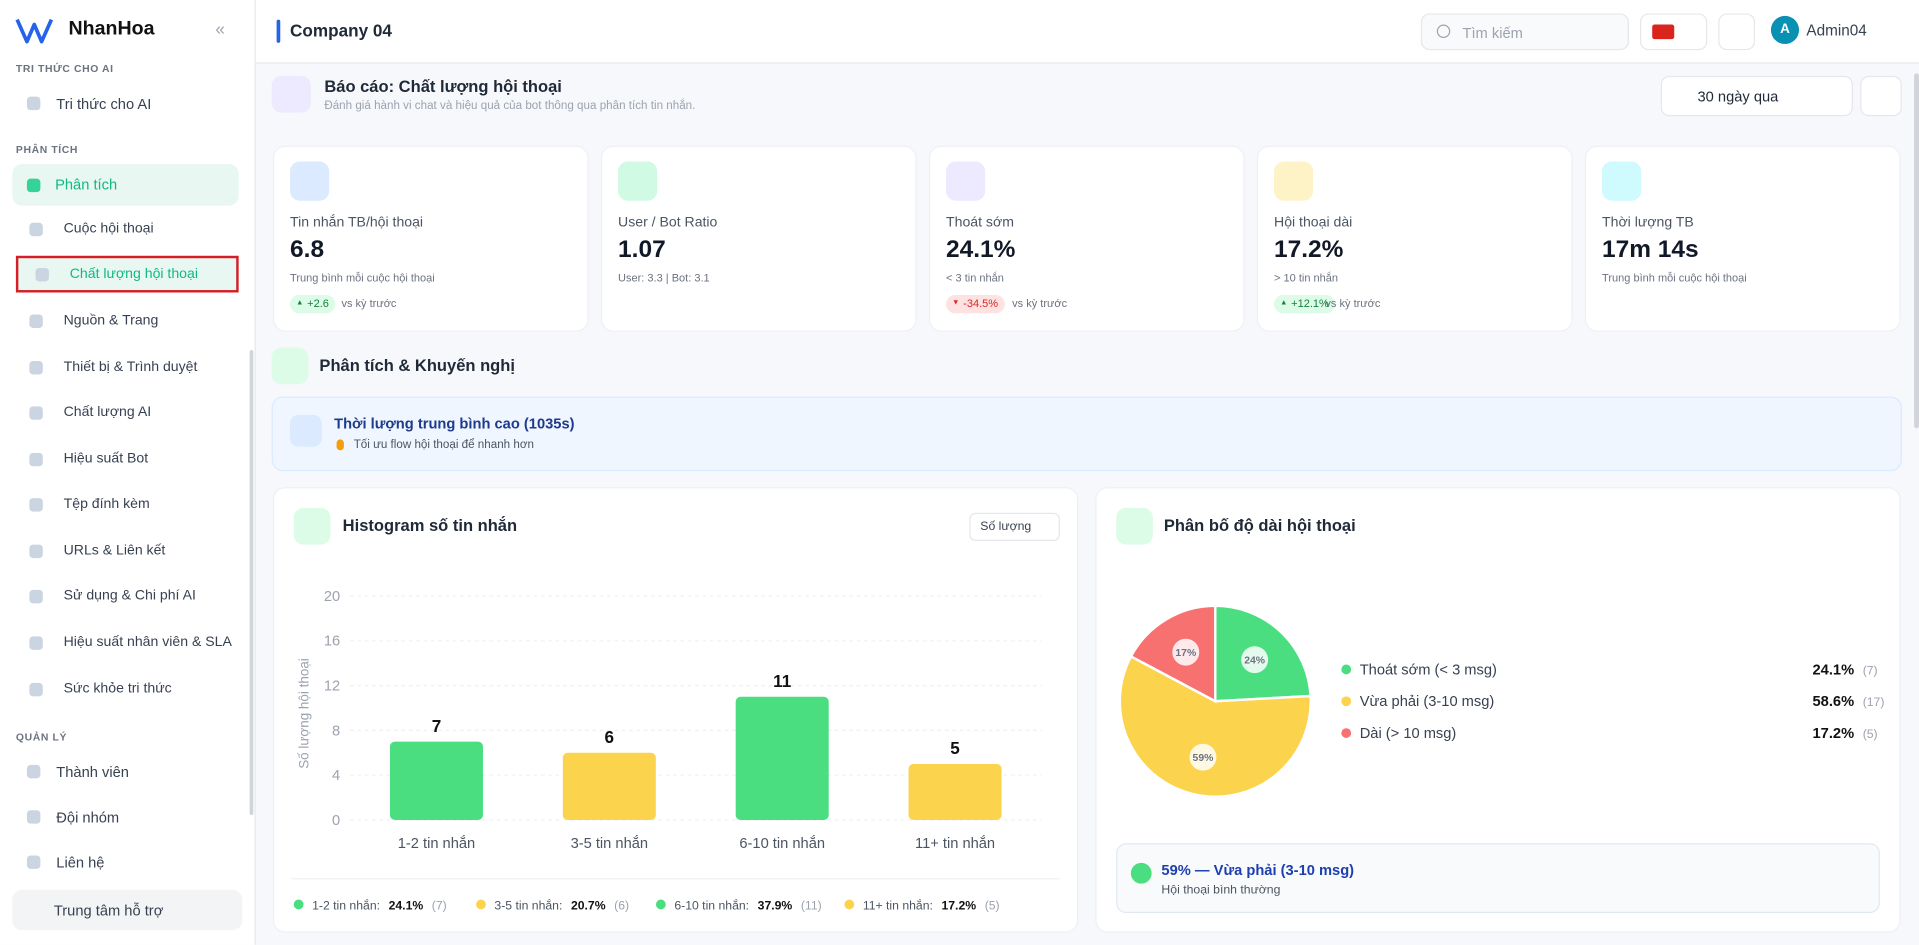  I want to click on bell-button, so click(1737, 32).